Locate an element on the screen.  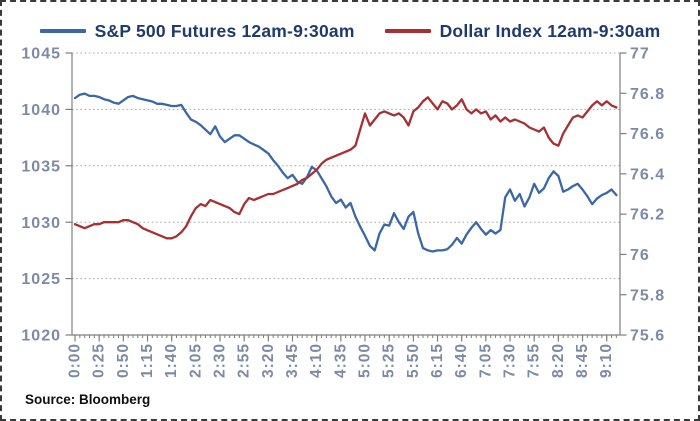
legend-item-sp500: S&P 500 Futures 12am-9:30am is located at coordinates (197, 31).